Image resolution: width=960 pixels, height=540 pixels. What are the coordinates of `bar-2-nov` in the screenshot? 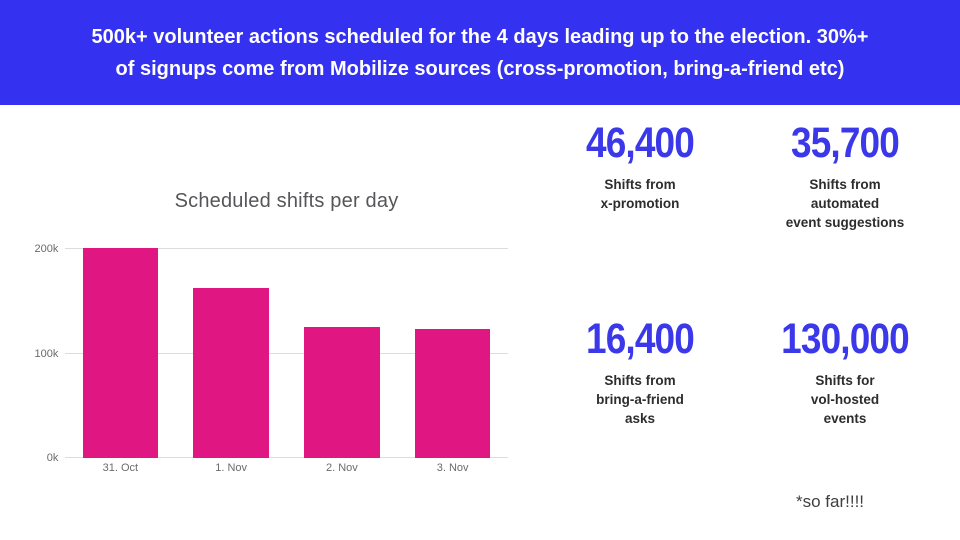 It's located at (342, 392).